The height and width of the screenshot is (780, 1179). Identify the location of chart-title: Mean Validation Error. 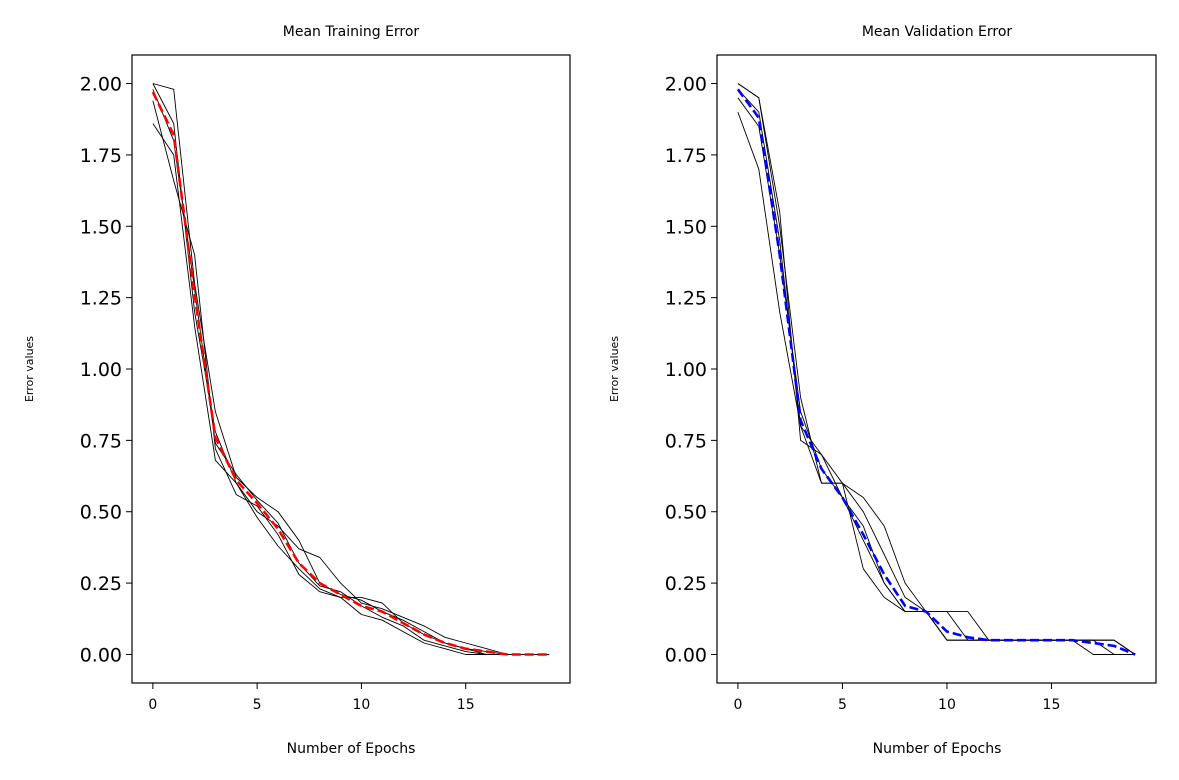
(937, 32).